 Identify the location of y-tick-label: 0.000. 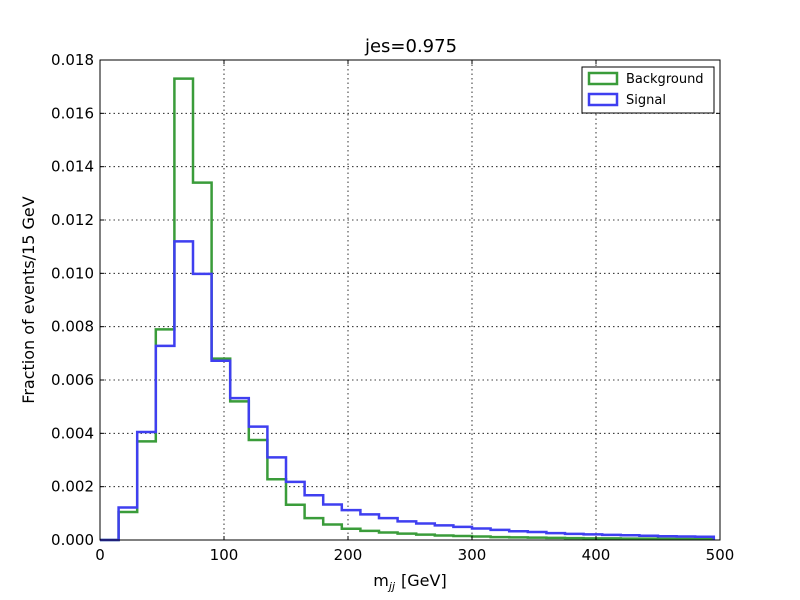
(72, 540).